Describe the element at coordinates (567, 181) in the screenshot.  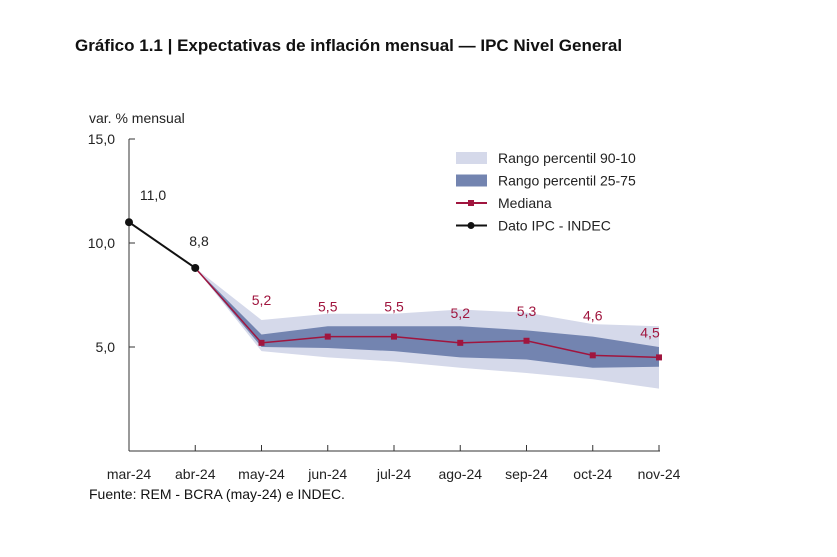
I see `legend-p25-75-label: Rango percentil 25-75` at that location.